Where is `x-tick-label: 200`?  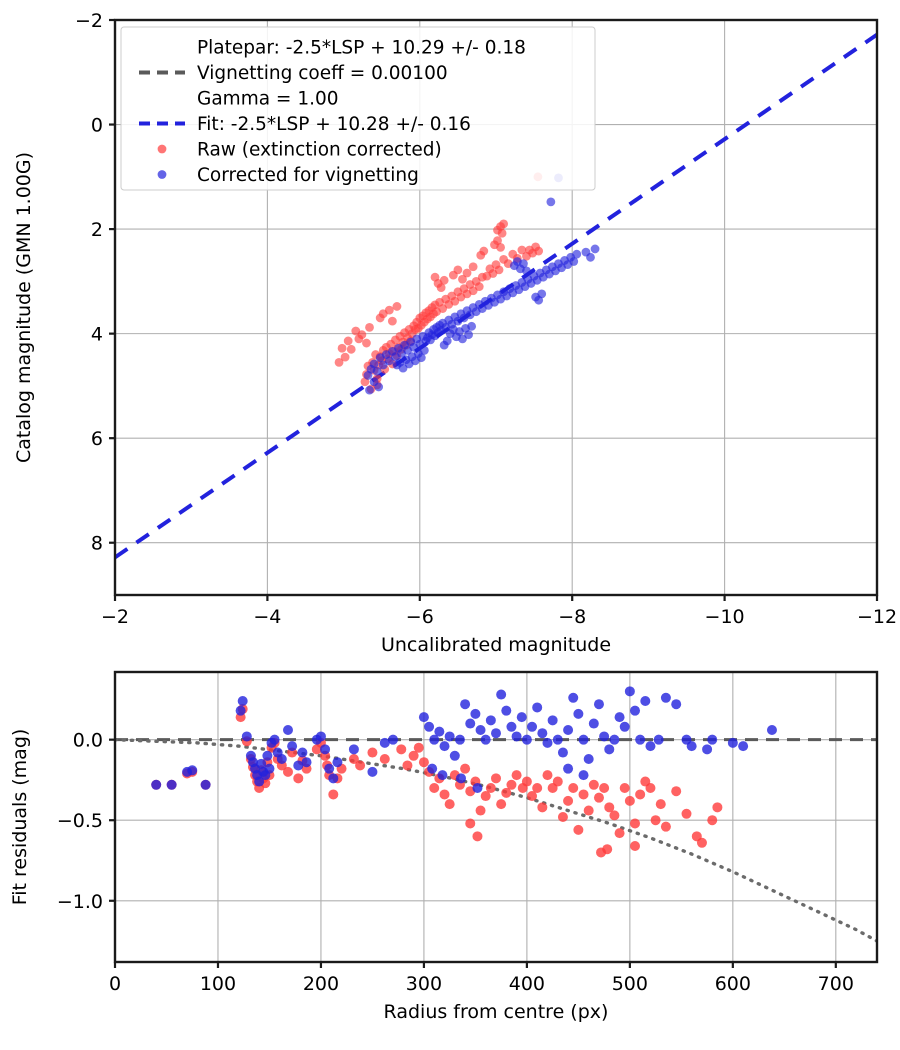
x-tick-label: 200 is located at coordinates (321, 984).